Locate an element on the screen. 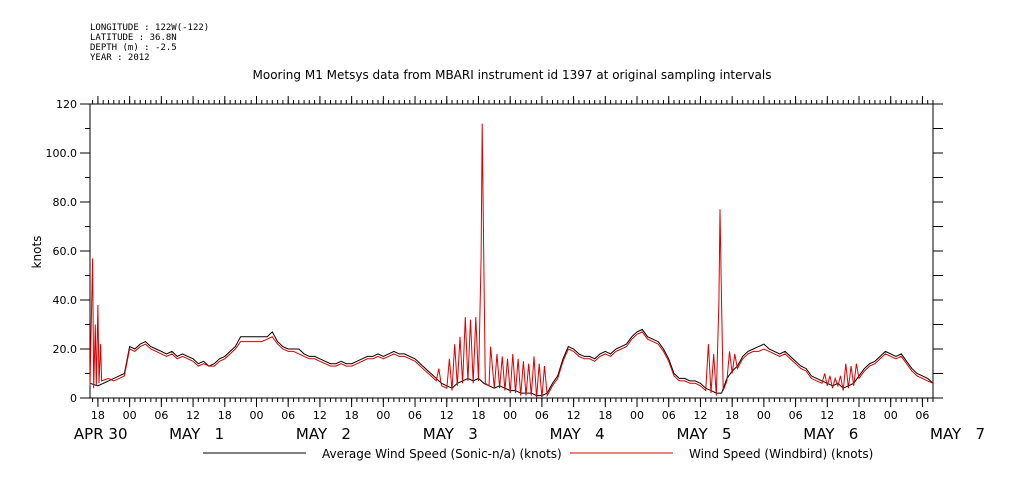 Image resolution: width=1009 pixels, height=504 pixels. legend-label-average: Average Wind Speed (Sonic-n/a) (knots) is located at coordinates (442, 454).